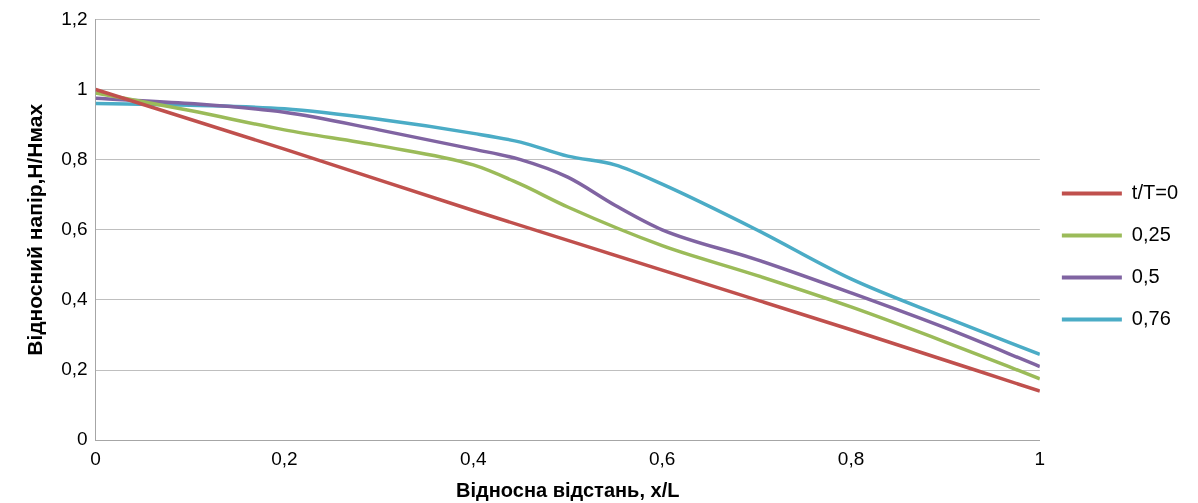 The height and width of the screenshot is (503, 1198). I want to click on y-tick-label: 1, so click(82, 88).